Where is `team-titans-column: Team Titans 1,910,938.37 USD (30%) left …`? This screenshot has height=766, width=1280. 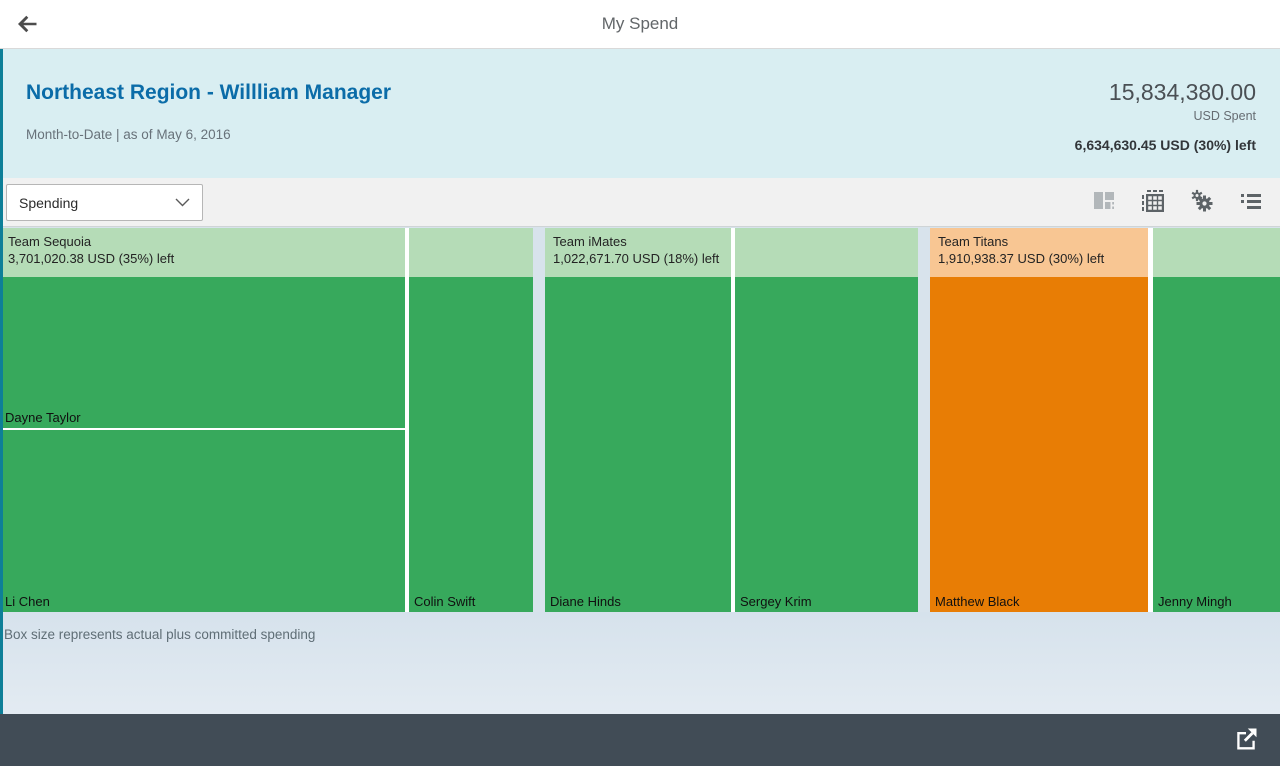 team-titans-column: Team Titans 1,910,938.37 USD (30%) left … is located at coordinates (1039, 420).